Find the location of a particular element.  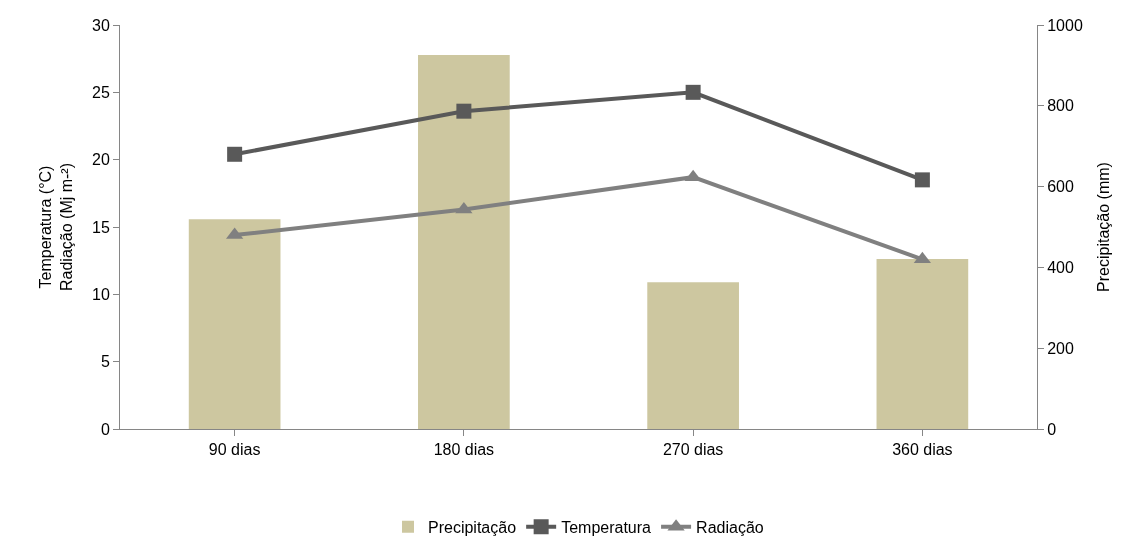

y-axis-title: Temperatura (°C) Radiação (Mj m-²) is located at coordinates (56, 227).